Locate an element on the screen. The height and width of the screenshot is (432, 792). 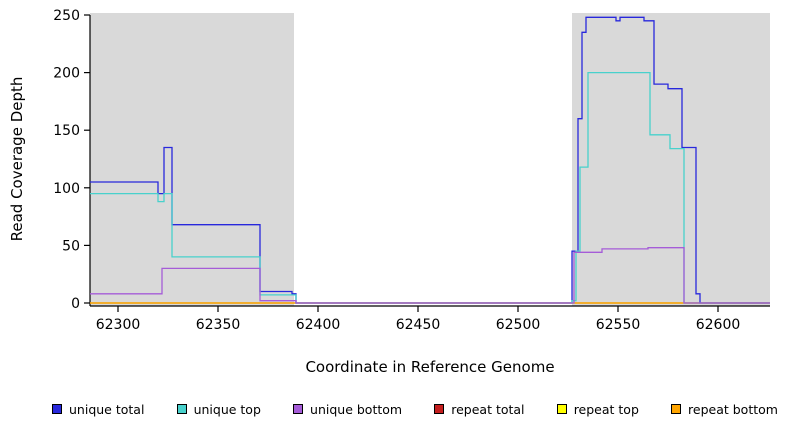
x-tick-label: 62600 is located at coordinates (718, 325).